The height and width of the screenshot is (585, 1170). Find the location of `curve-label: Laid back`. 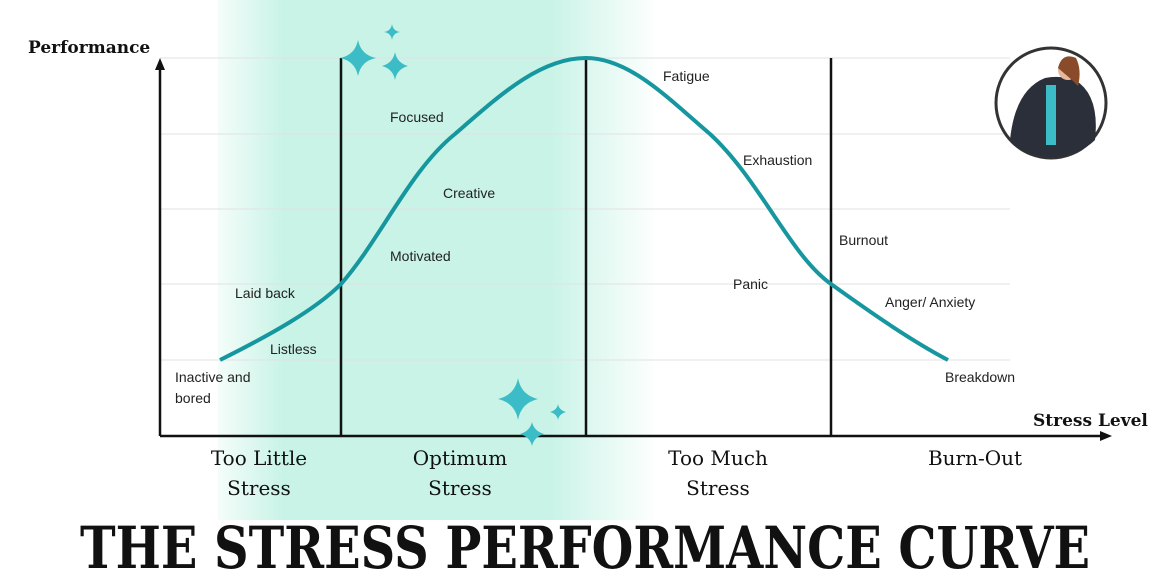

curve-label: Laid back is located at coordinates (265, 293).